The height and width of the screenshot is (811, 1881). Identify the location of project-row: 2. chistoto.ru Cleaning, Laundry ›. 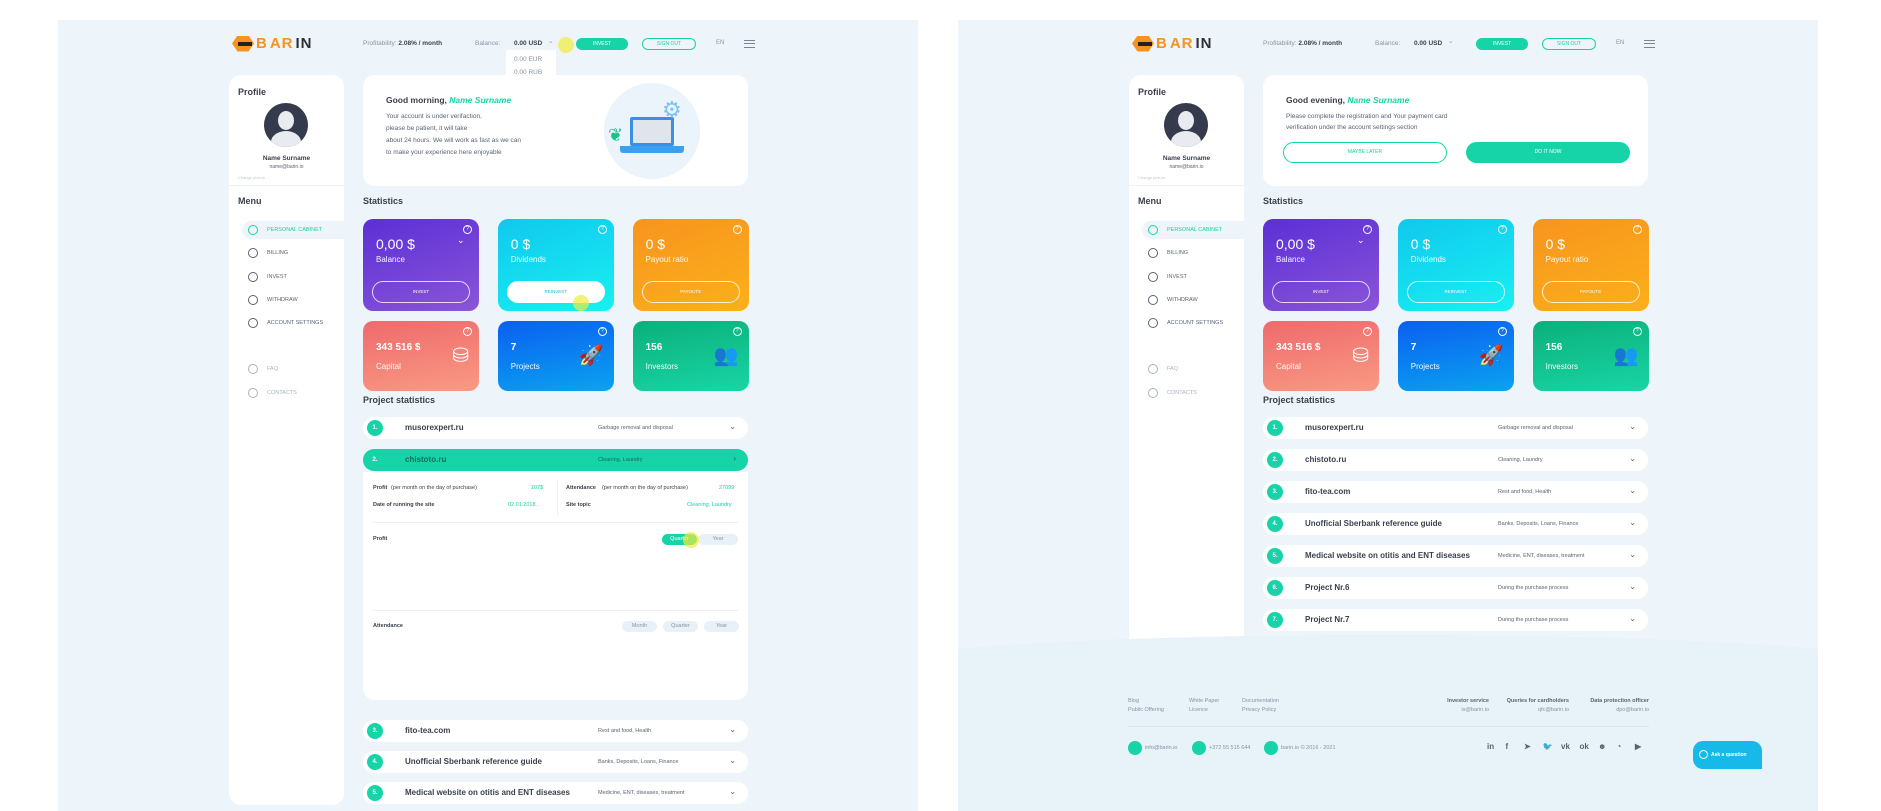
(555, 460).